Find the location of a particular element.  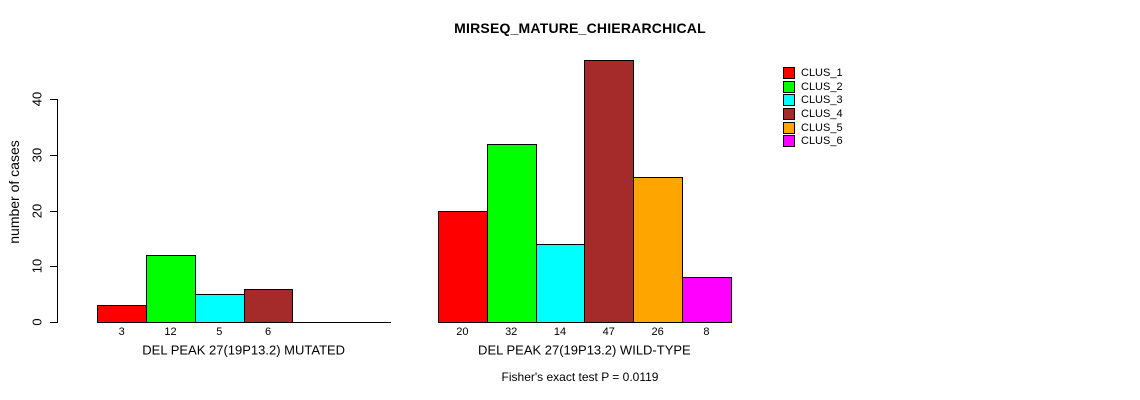

y-axis-label: number of cases is located at coordinates (14, 192).